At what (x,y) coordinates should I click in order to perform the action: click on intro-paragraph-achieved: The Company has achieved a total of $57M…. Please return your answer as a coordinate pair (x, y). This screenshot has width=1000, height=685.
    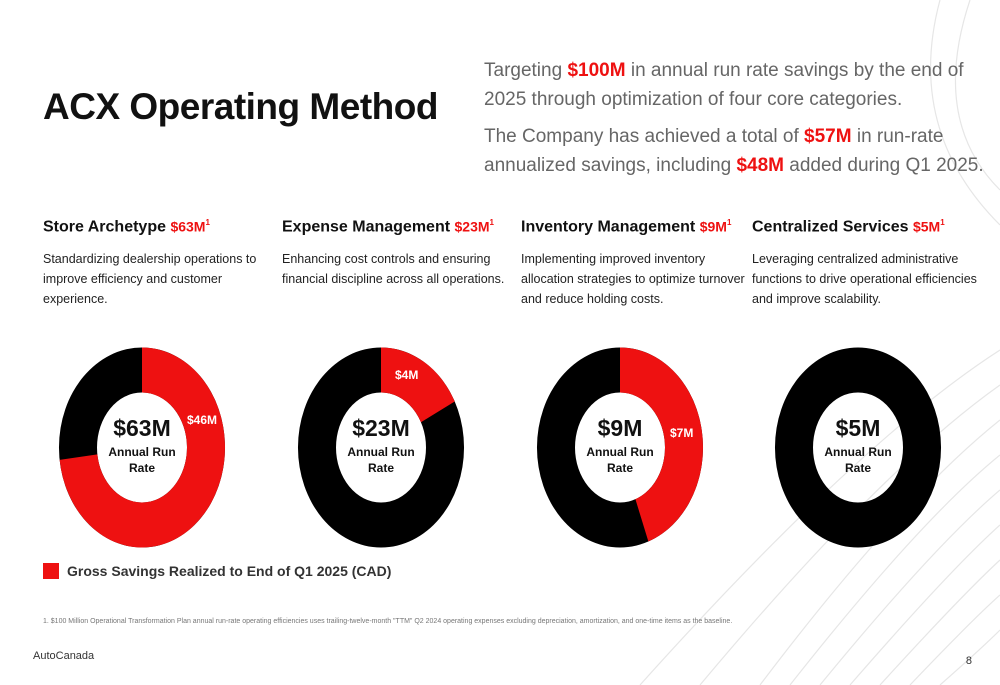
    Looking at the image, I should click on (734, 151).